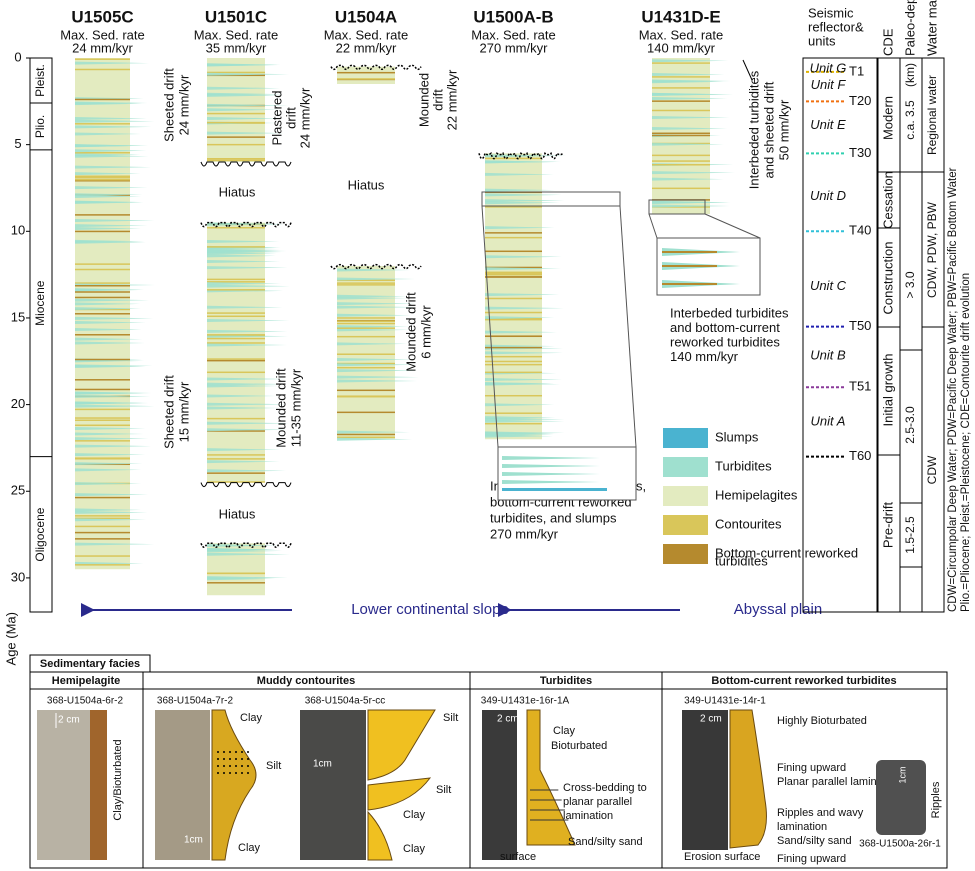  What do you see at coordinates (18, 576) in the screenshot?
I see `tick-label: 30` at bounding box center [18, 576].